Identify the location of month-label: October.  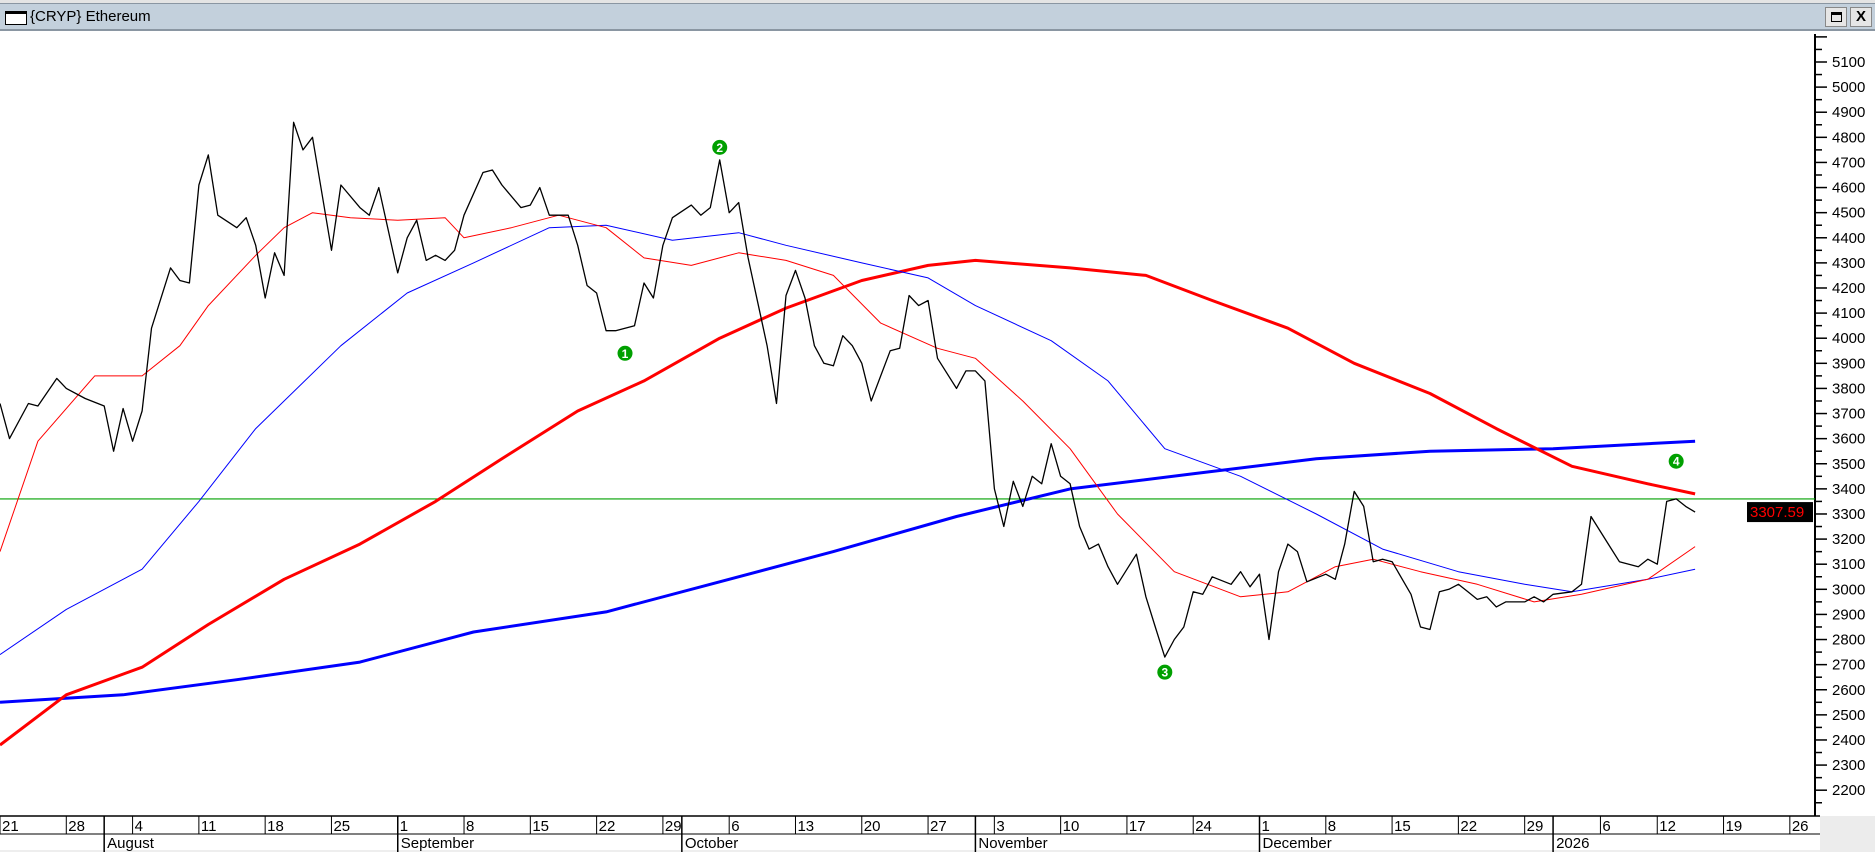
(711, 843).